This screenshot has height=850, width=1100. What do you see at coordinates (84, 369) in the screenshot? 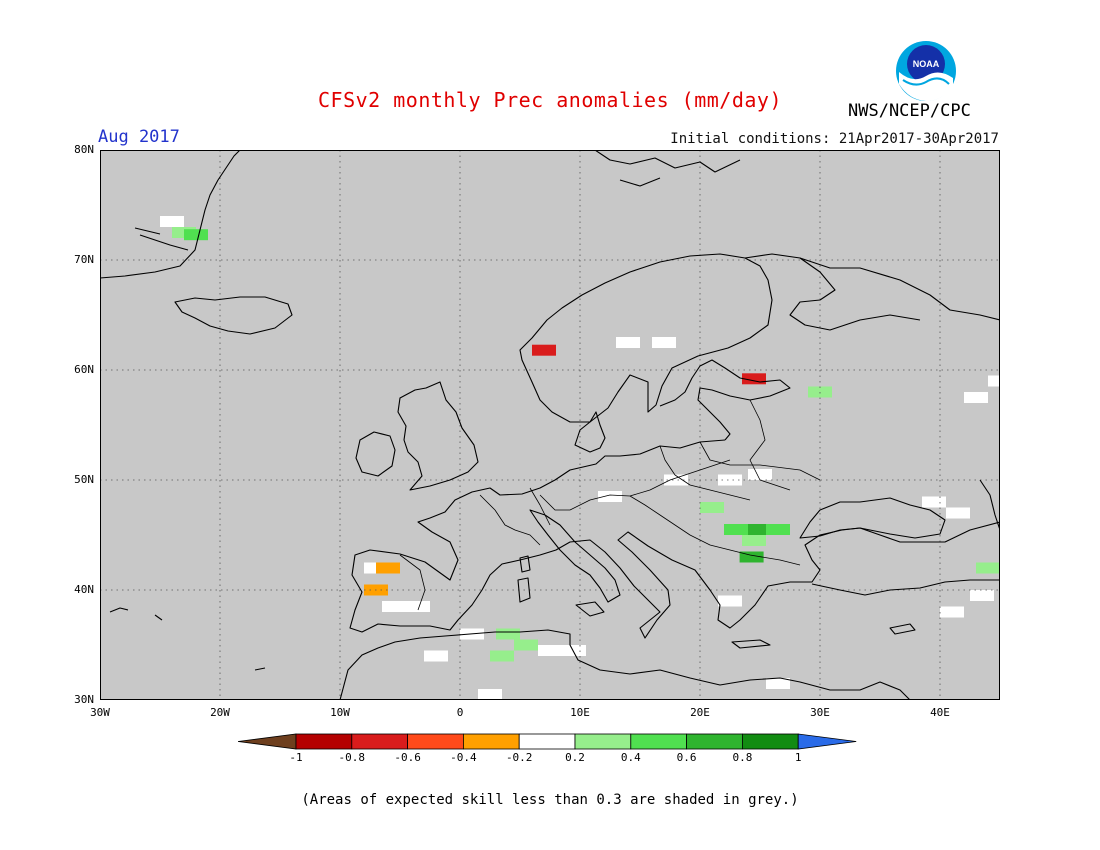
I see `latitude-tick-label: 60N` at bounding box center [84, 369].